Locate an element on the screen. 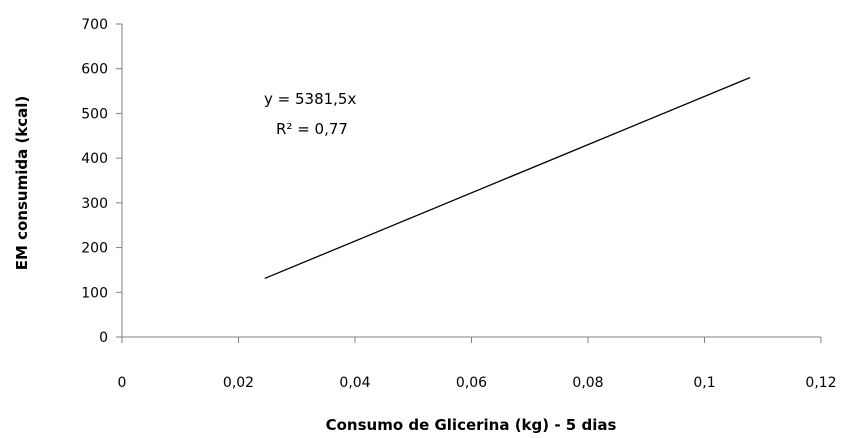 The width and height of the screenshot is (845, 438). x-axis-title: Consumo de Glicerina (kg) - 5 dias is located at coordinates (471, 425).